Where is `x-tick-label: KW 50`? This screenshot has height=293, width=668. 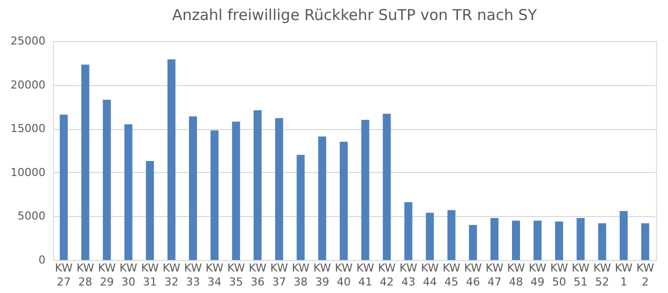 x-tick-label: KW 50 is located at coordinates (559, 275).